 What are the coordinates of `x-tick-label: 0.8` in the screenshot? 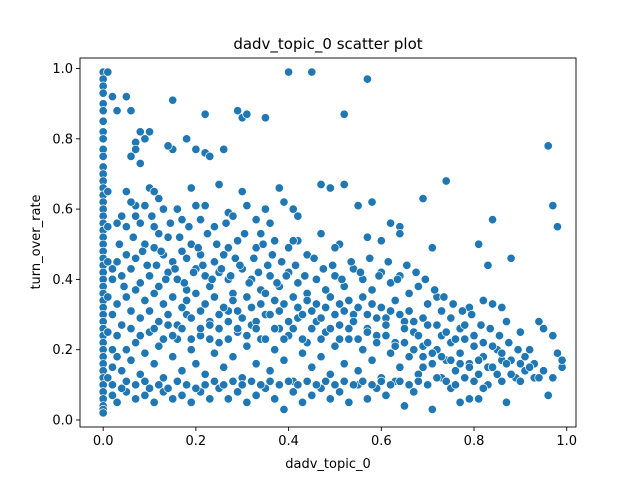 It's located at (474, 441).